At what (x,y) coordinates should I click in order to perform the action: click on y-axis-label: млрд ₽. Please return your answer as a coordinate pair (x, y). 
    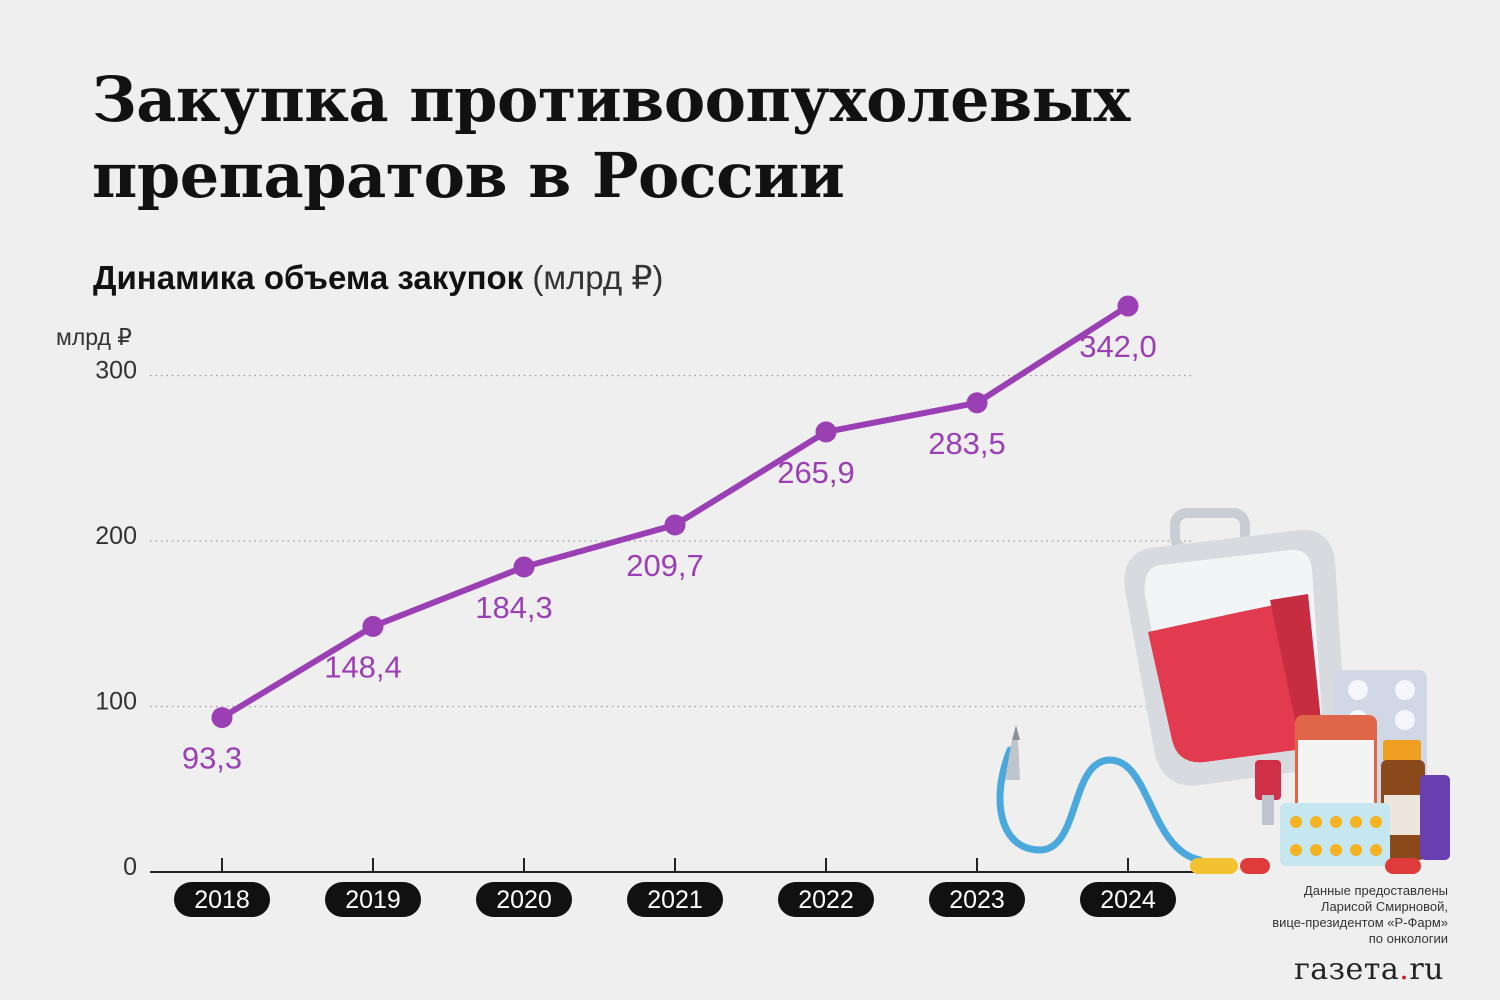
    Looking at the image, I should click on (94, 337).